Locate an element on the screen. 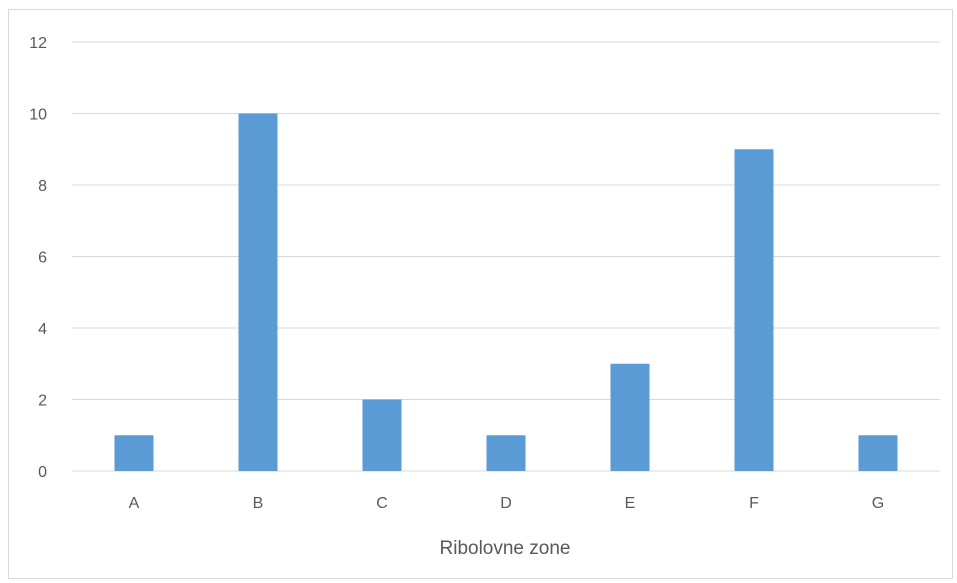 Image resolution: width=957 pixels, height=583 pixels. x-tick-label: B is located at coordinates (258, 503).